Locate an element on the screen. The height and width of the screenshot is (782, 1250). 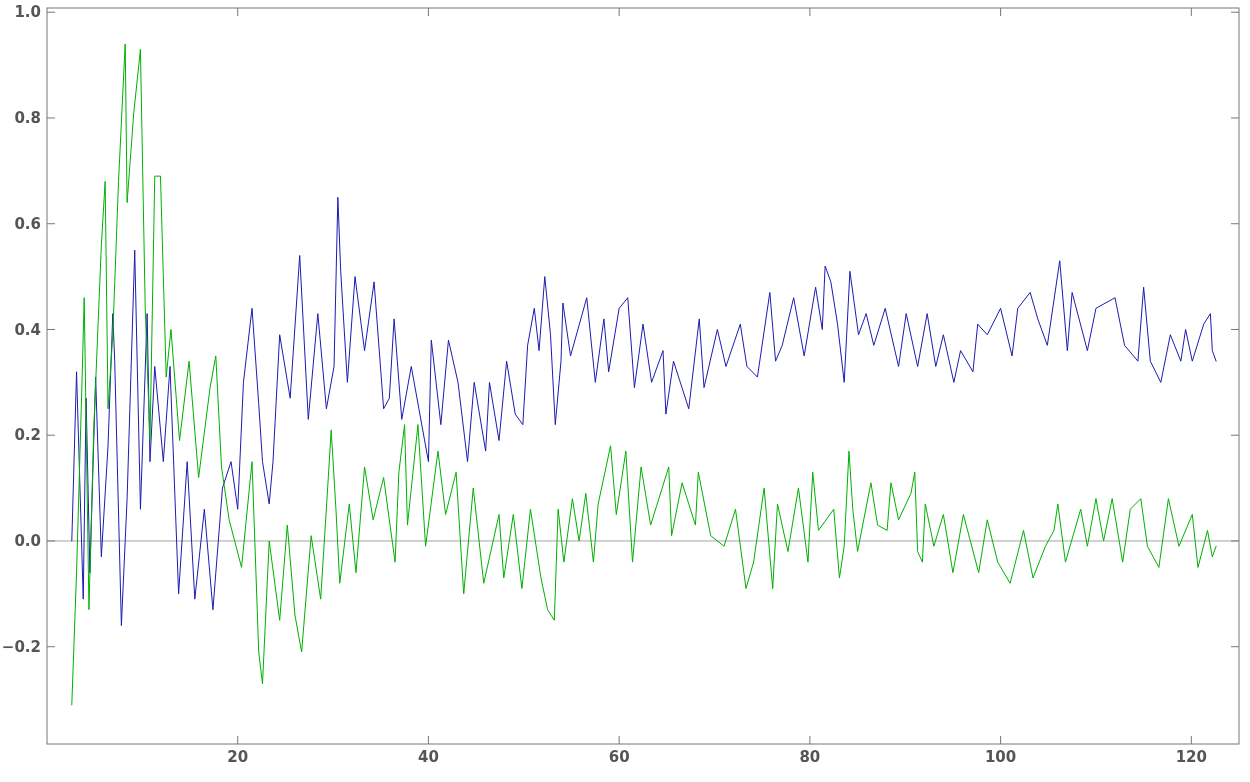
y-tick-label: −0.2 is located at coordinates (21, 646).